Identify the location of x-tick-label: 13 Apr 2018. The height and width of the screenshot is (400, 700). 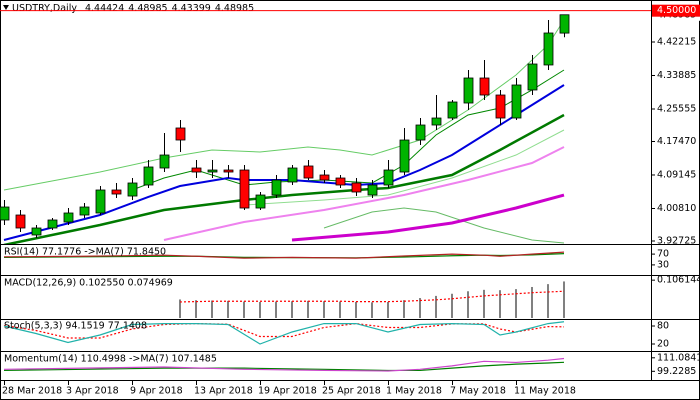
(223, 391).